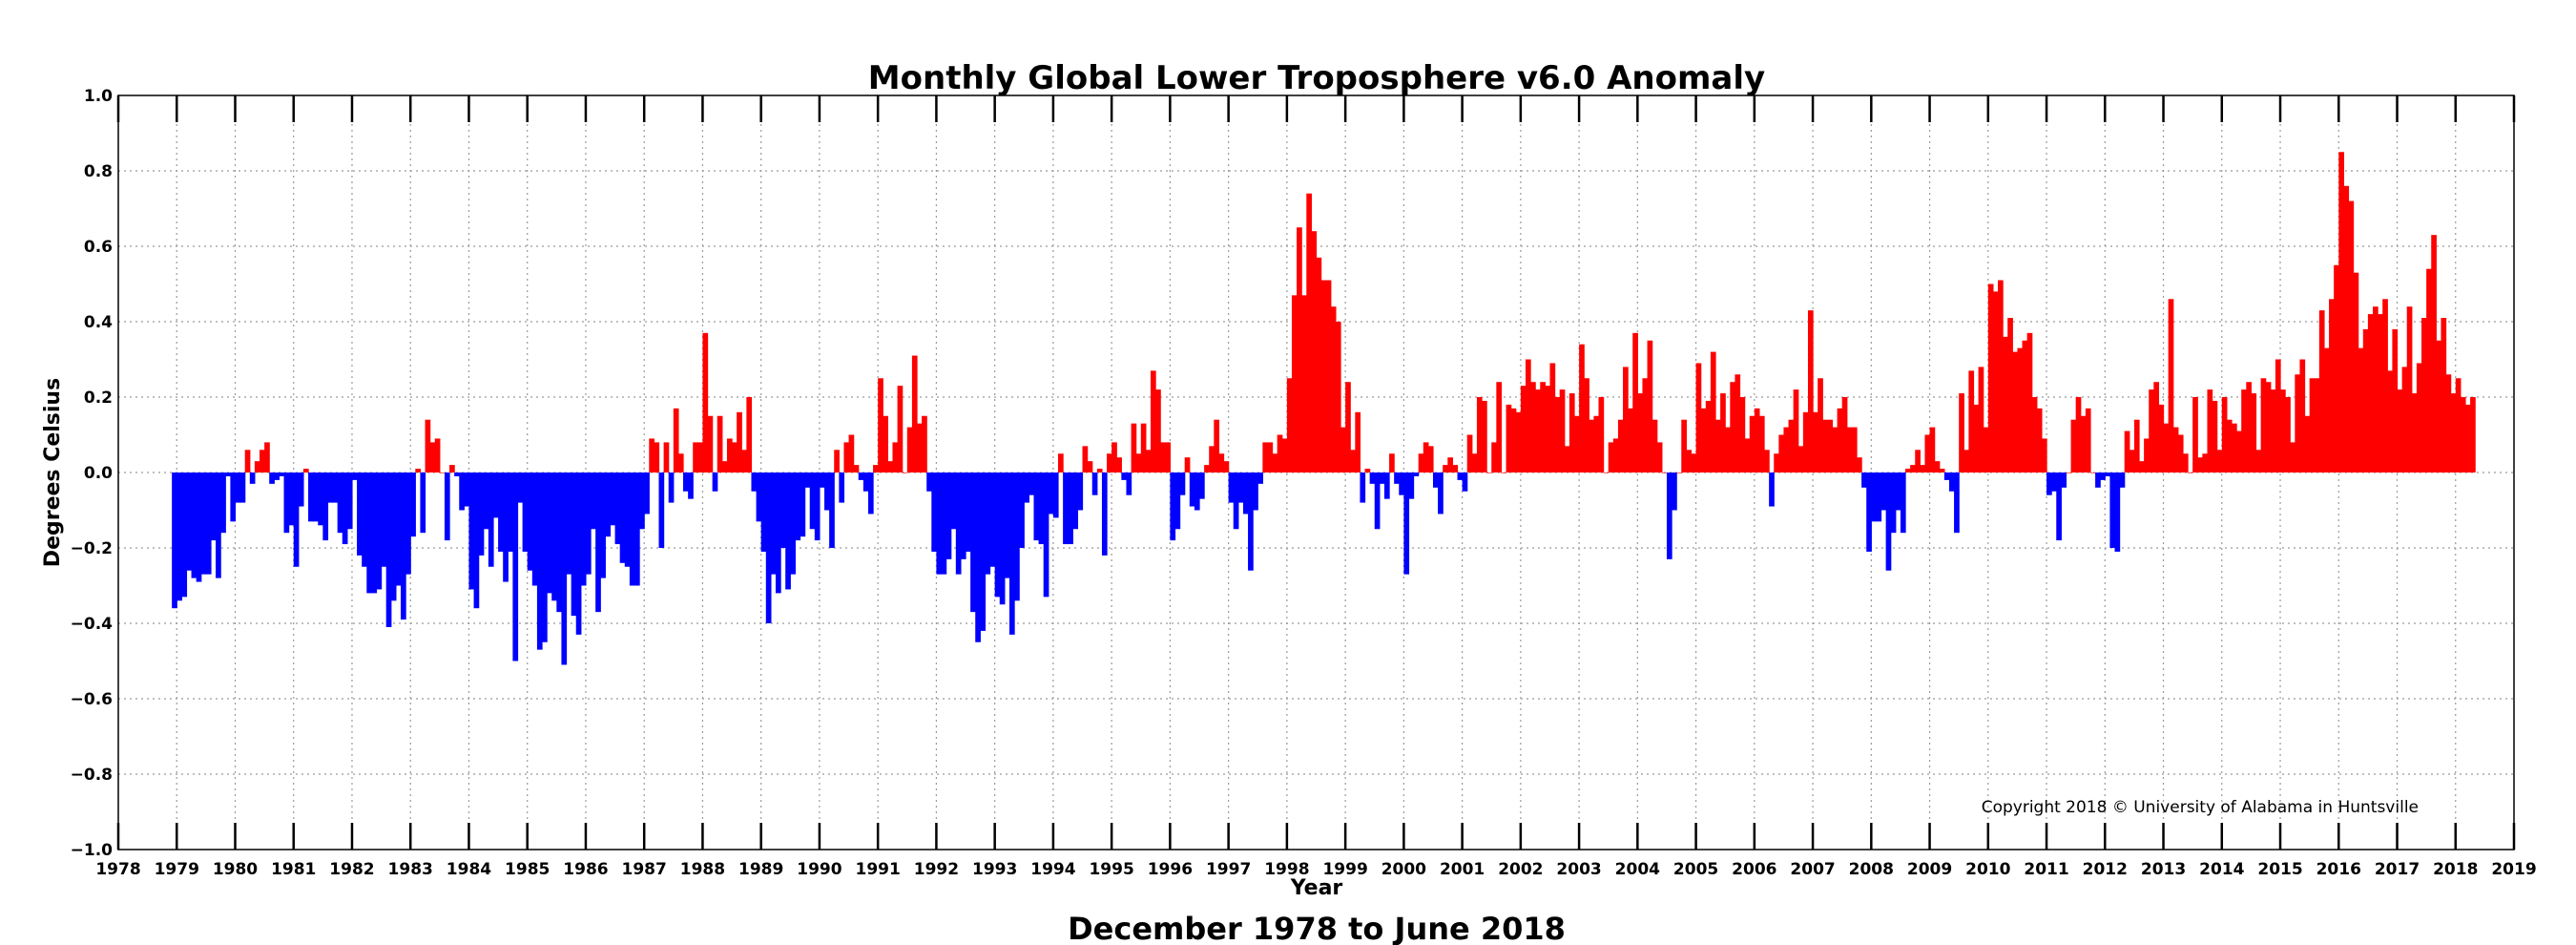  Describe the element at coordinates (1316, 888) in the screenshot. I see `x-axis-label: Year` at that location.